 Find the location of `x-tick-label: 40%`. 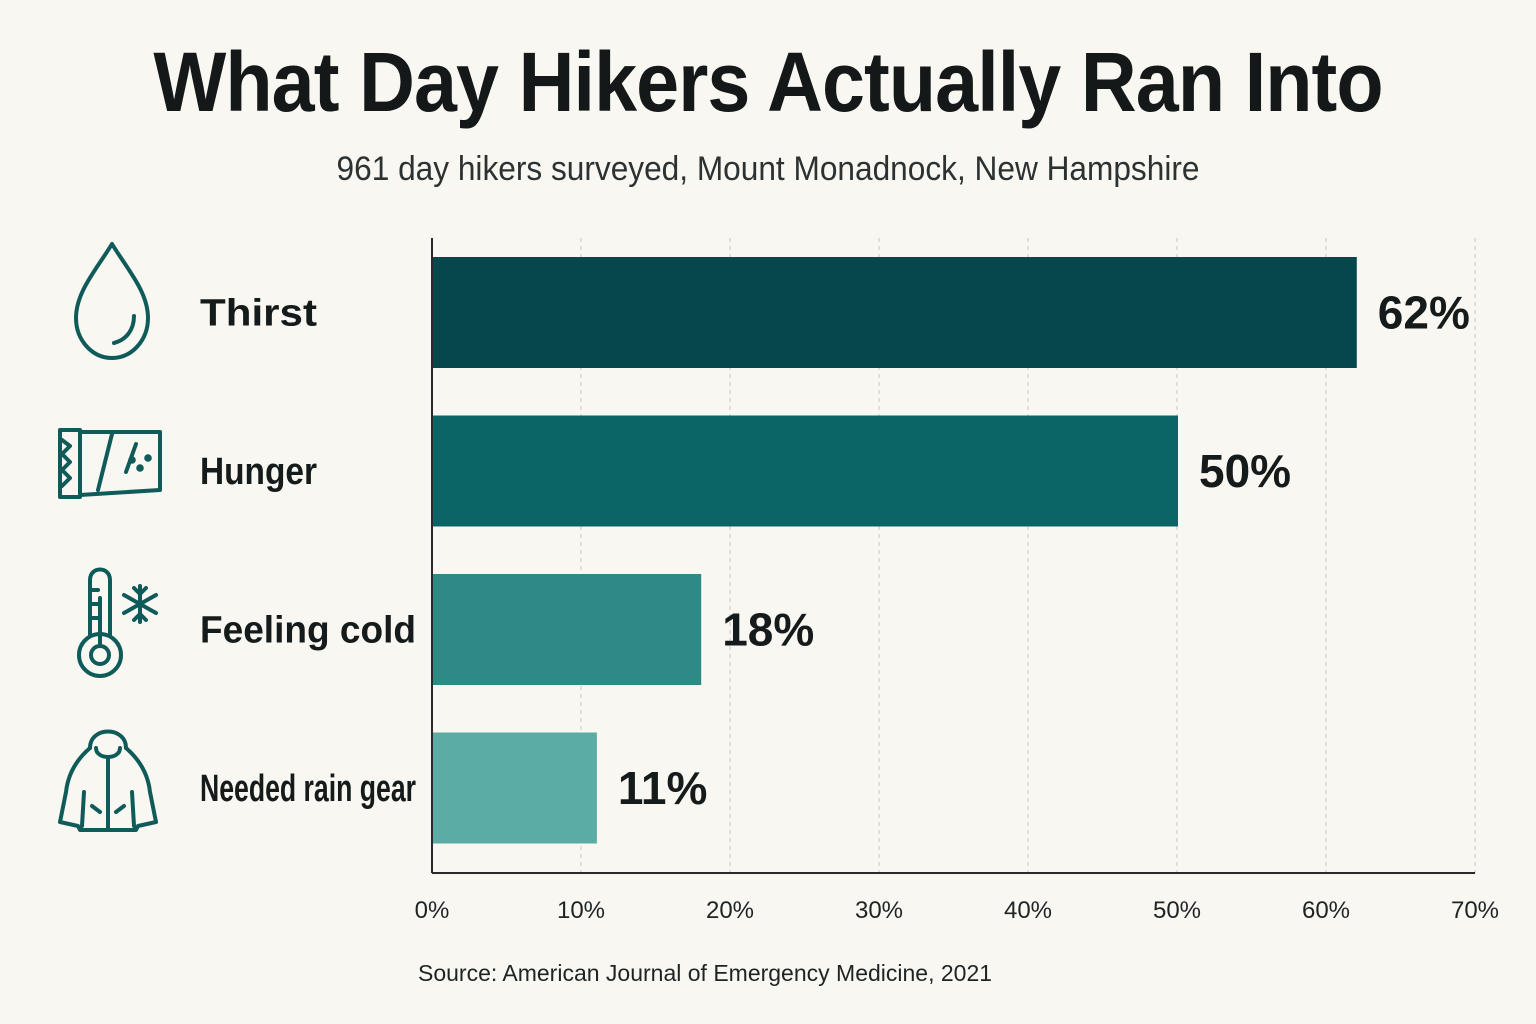

x-tick-label: 40% is located at coordinates (1028, 910).